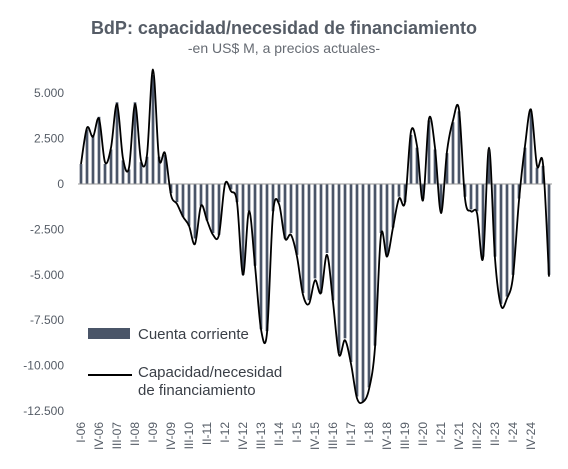  Describe the element at coordinates (197, 390) in the screenshot. I see `legend-label-capacidad-line2: de financiamiento` at that location.